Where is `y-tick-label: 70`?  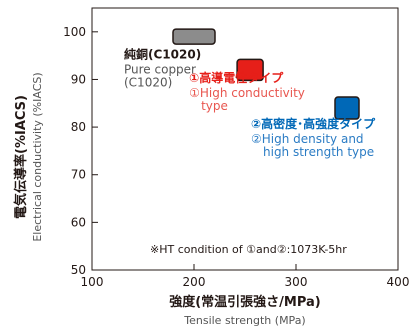
y-tick-label: 70 is located at coordinates (78, 175).